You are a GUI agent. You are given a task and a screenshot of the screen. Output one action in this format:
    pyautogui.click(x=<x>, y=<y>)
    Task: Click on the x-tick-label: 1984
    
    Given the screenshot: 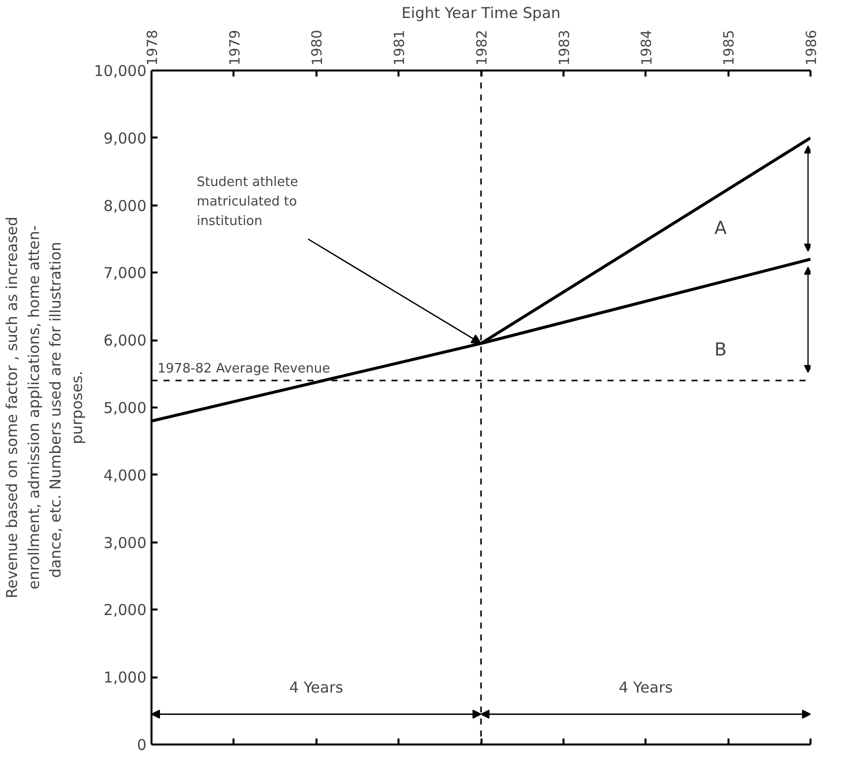 What is the action you would take?
    pyautogui.click(x=647, y=48)
    